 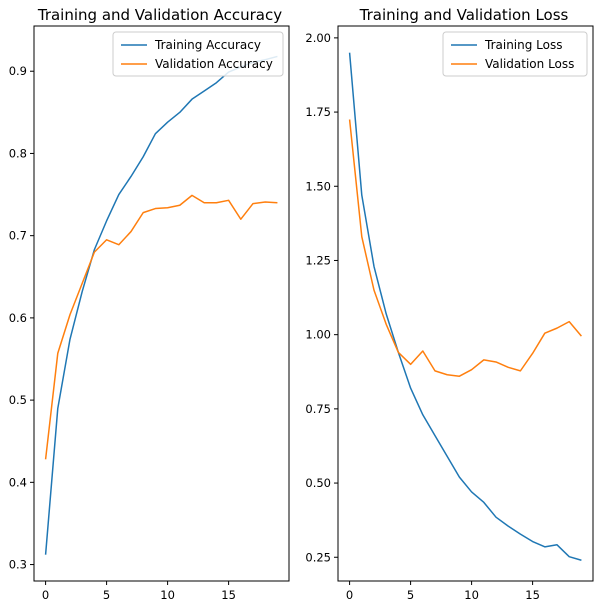 What do you see at coordinates (106, 595) in the screenshot?
I see `accuracy-x-tick-label: 5` at bounding box center [106, 595].